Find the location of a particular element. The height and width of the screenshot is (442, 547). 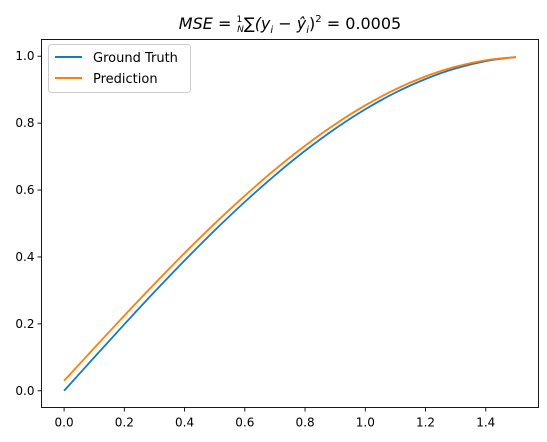

title-lhs: MSE is located at coordinates (196, 23).